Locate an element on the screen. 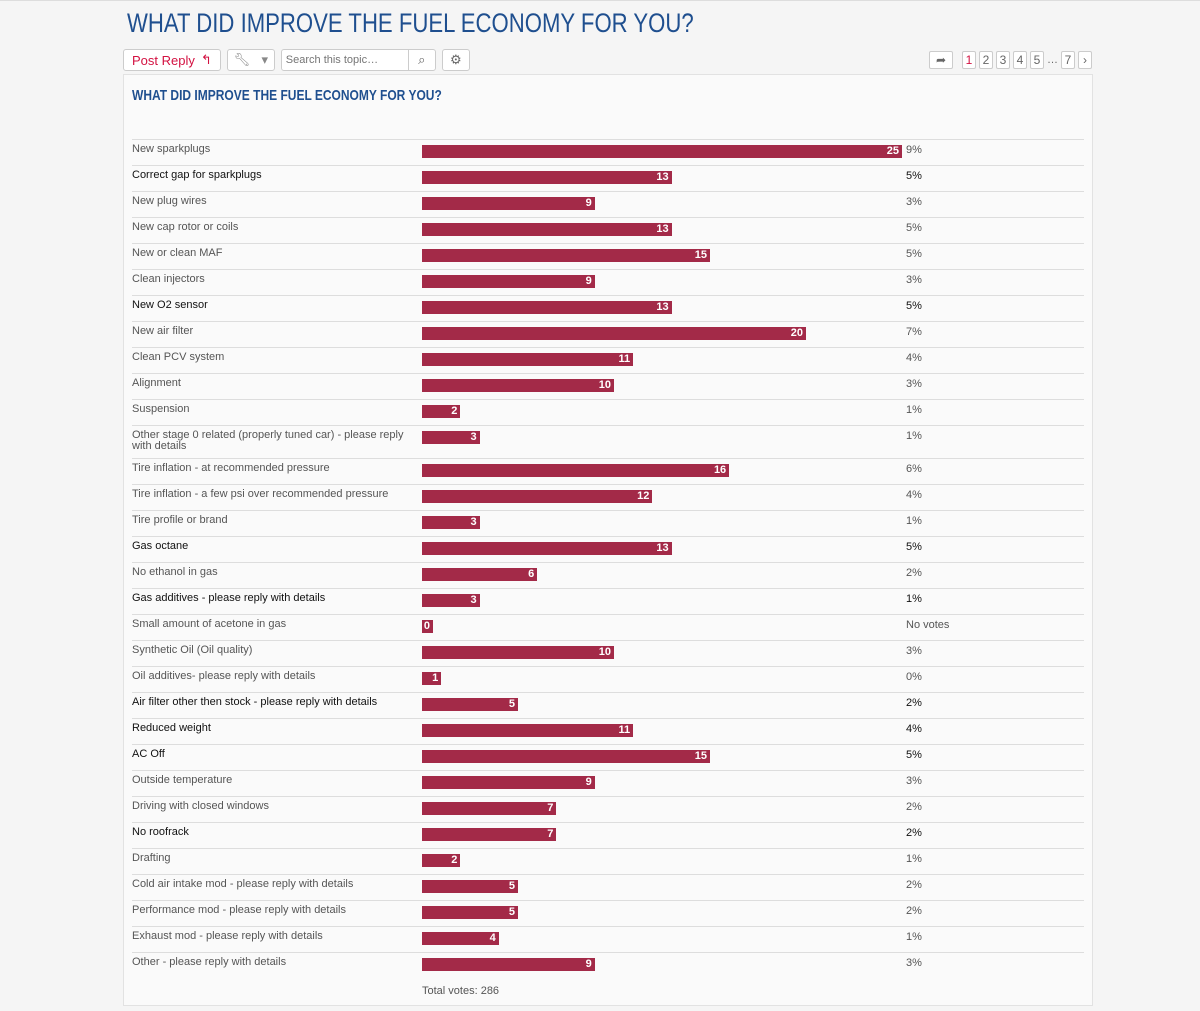  poll-option-row: Reduced weight 11 4% is located at coordinates (608, 731).